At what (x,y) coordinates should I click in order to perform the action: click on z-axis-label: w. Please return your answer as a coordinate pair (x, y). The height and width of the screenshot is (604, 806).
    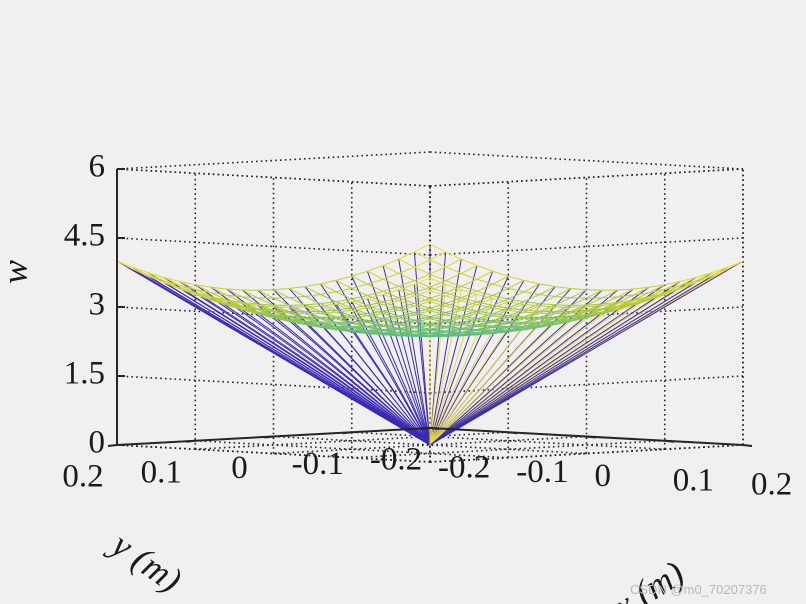
    Looking at the image, I should click on (17, 272).